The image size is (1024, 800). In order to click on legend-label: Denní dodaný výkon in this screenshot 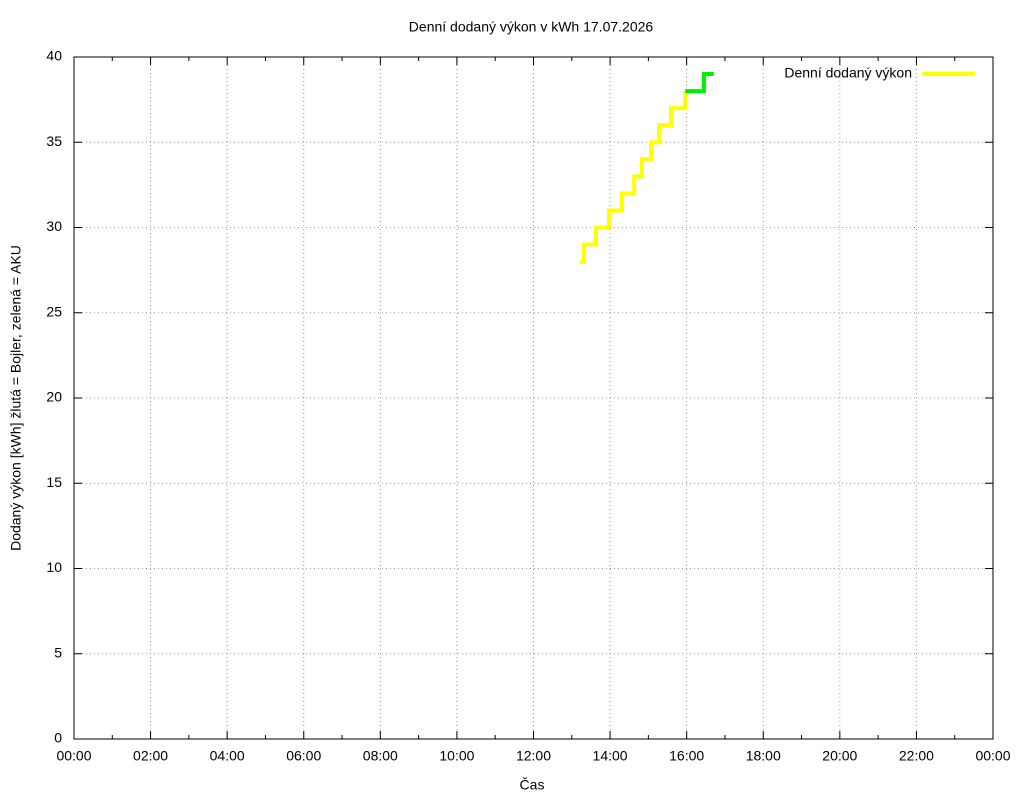, I will do `click(848, 73)`.